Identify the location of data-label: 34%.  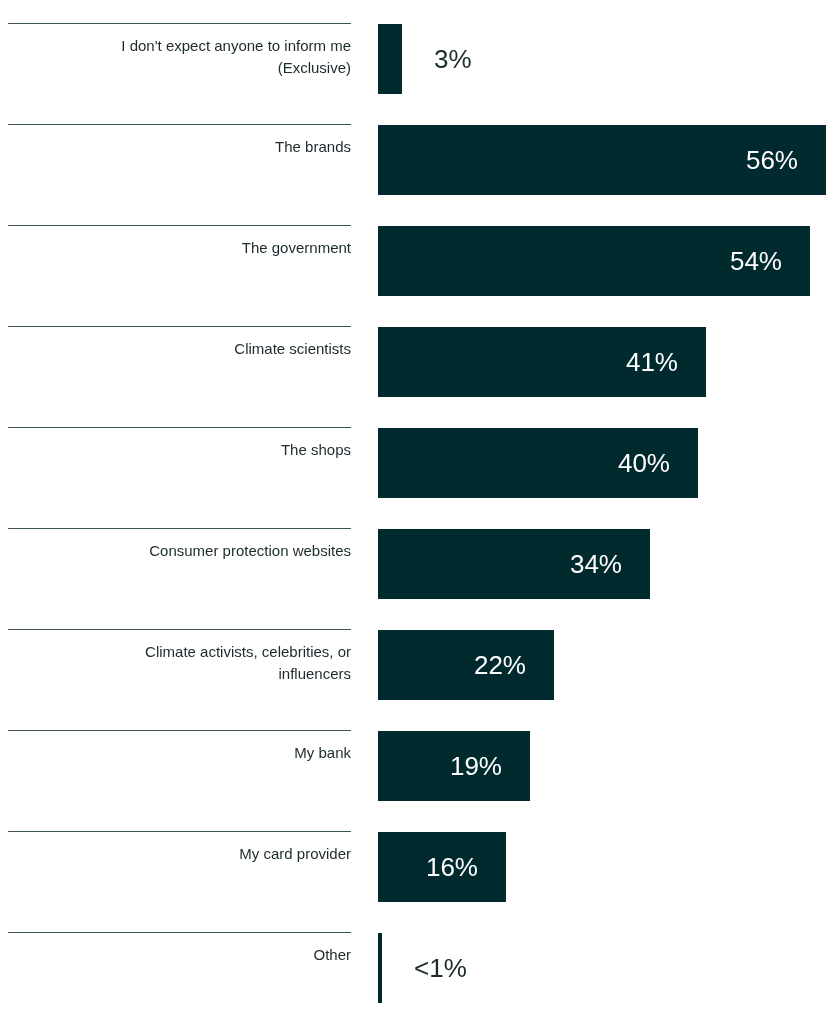
(595, 564).